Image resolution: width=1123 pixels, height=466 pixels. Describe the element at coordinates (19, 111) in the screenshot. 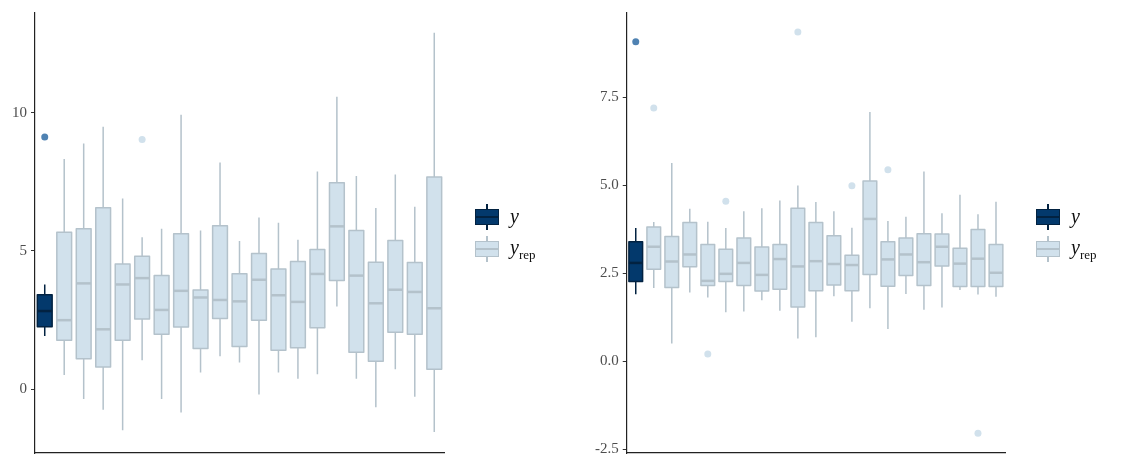

I see `y-tick-label: 10` at that location.